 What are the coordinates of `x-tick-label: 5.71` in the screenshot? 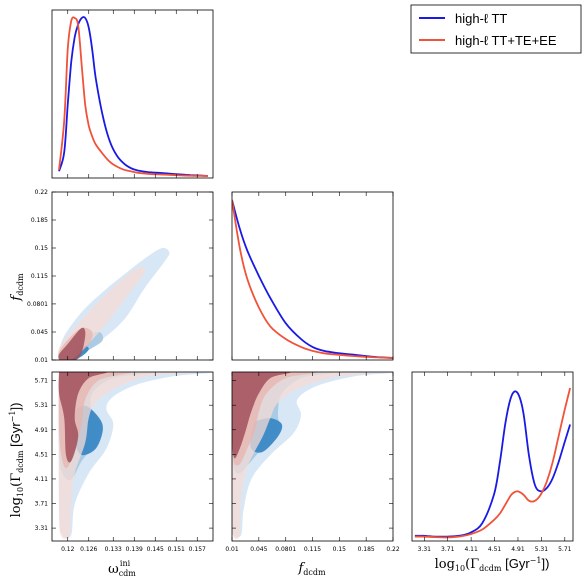 It's located at (565, 549).